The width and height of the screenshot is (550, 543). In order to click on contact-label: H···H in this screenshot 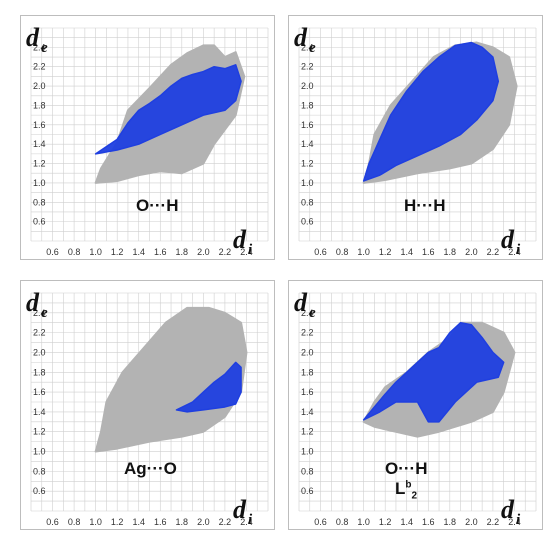, I will do `click(425, 205)`.